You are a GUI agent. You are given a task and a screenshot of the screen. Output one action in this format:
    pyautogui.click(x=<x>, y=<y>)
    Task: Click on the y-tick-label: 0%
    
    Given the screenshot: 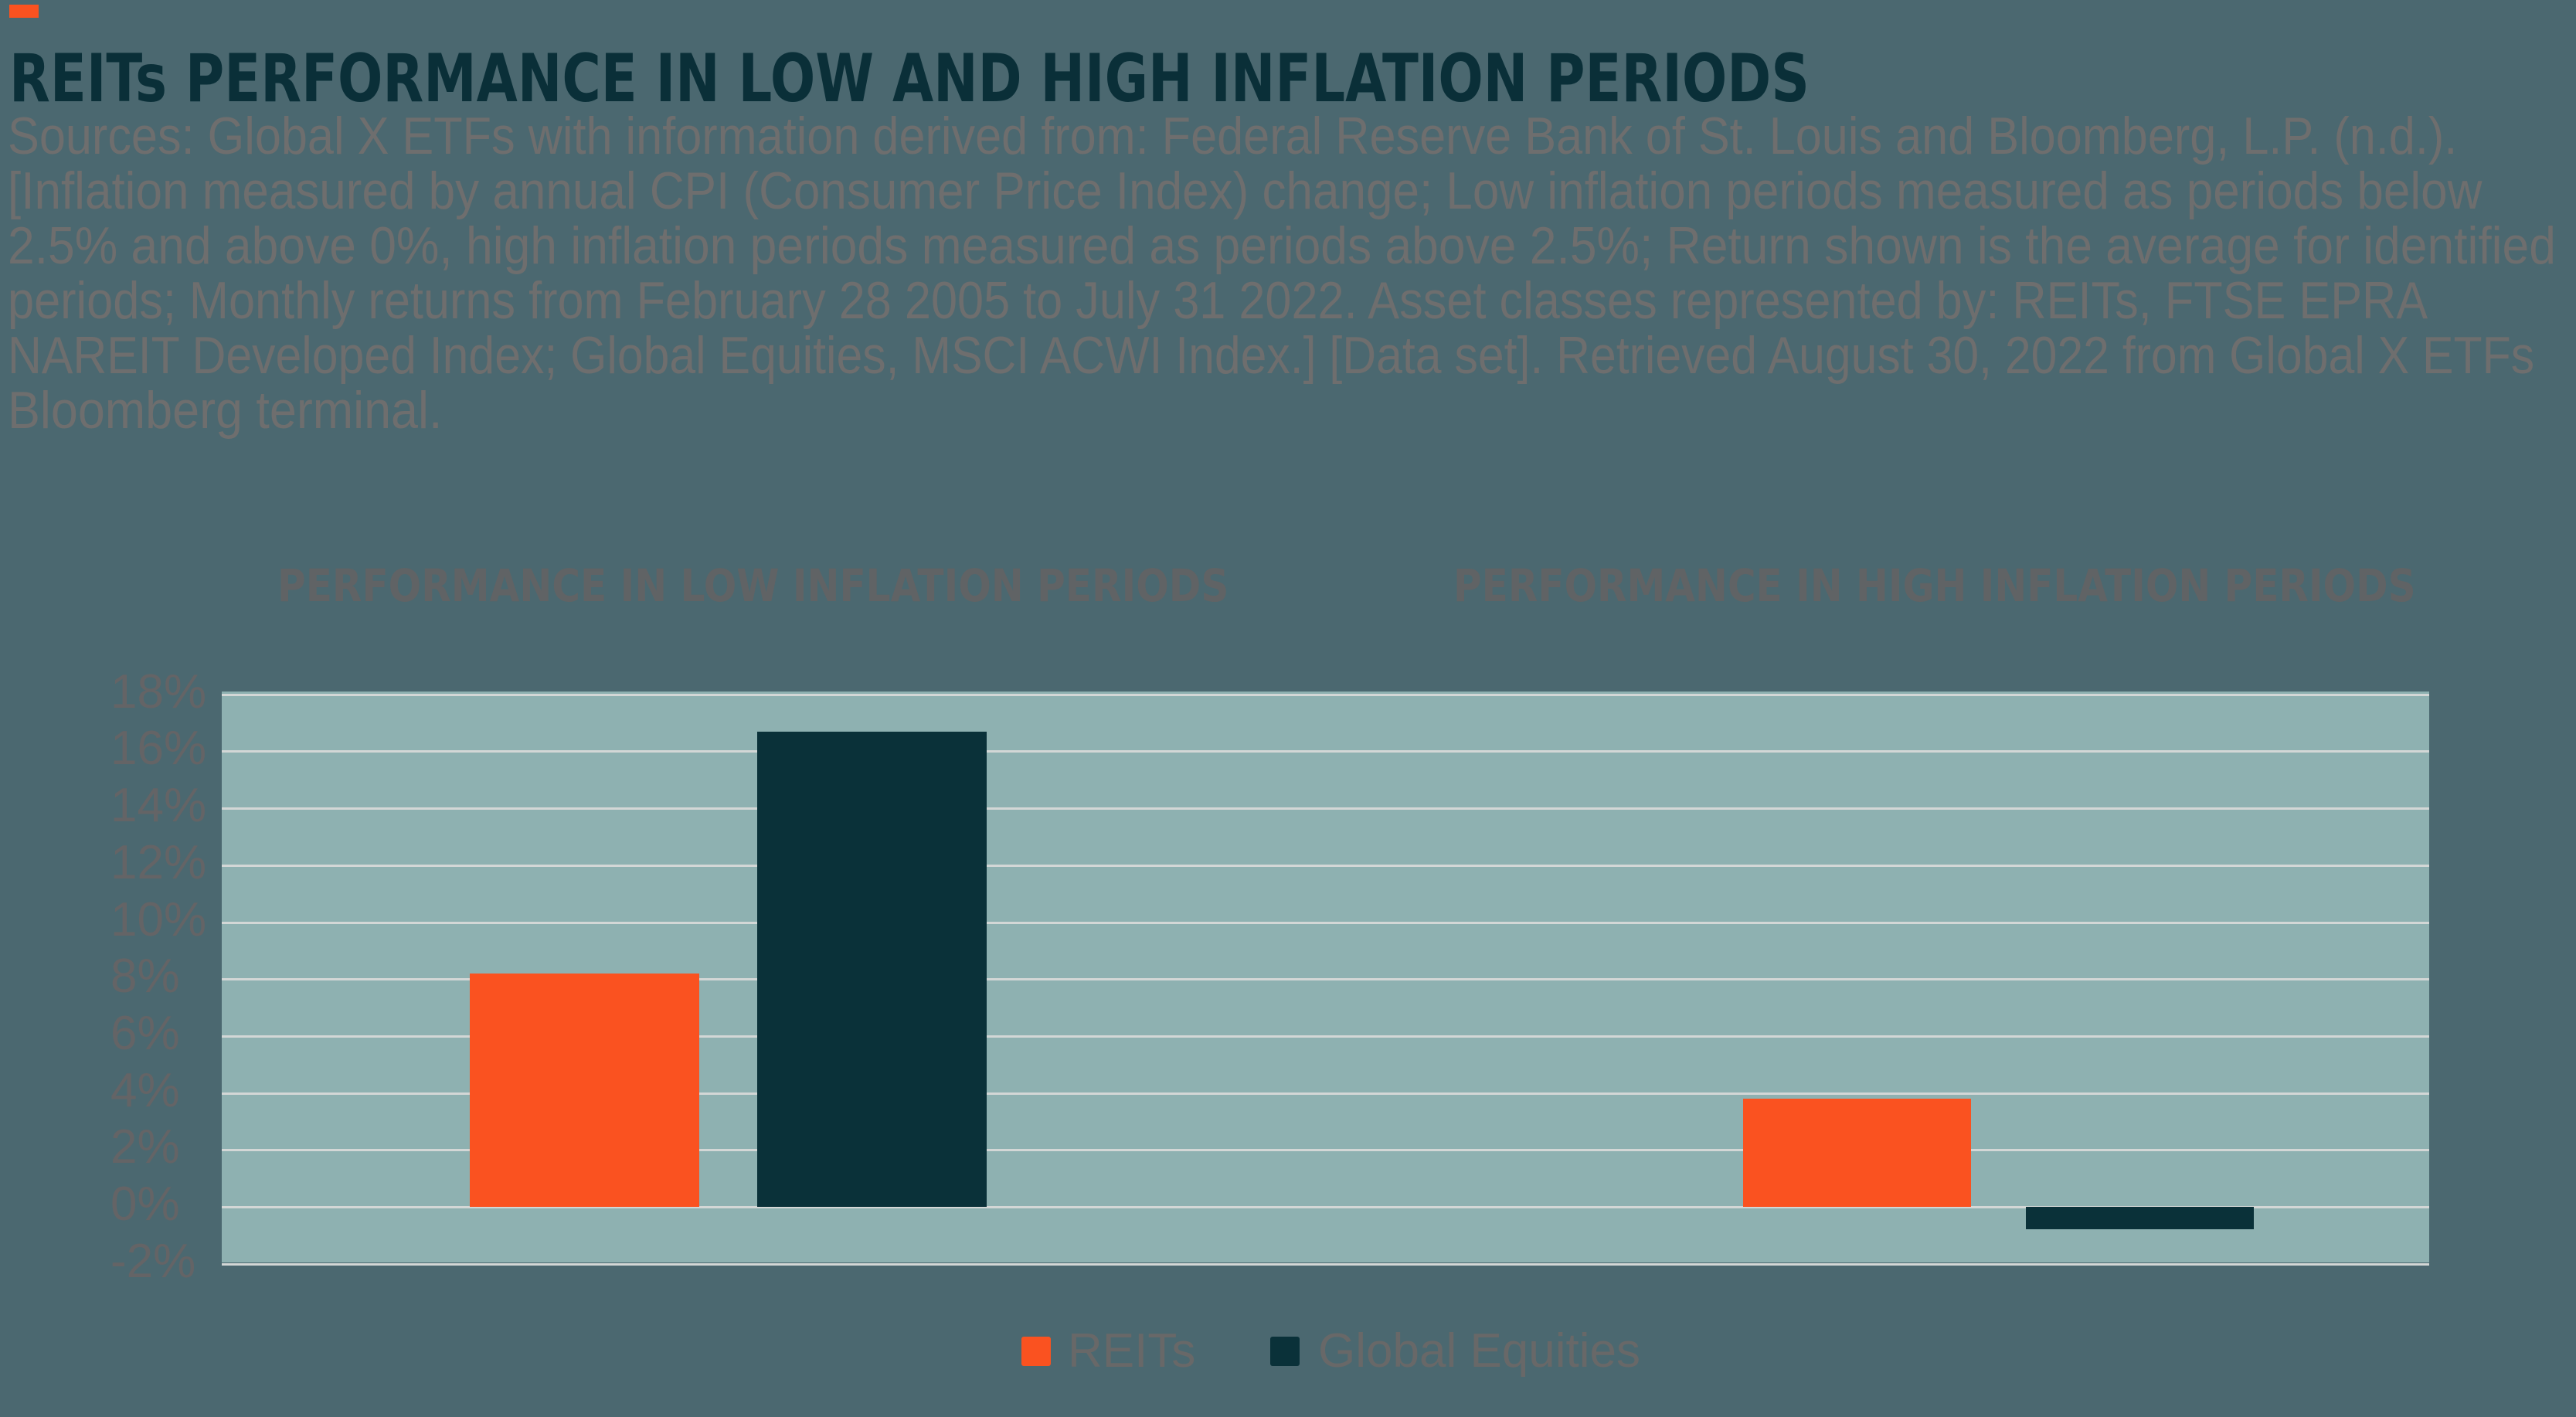 What is the action you would take?
    pyautogui.click(x=145, y=1204)
    